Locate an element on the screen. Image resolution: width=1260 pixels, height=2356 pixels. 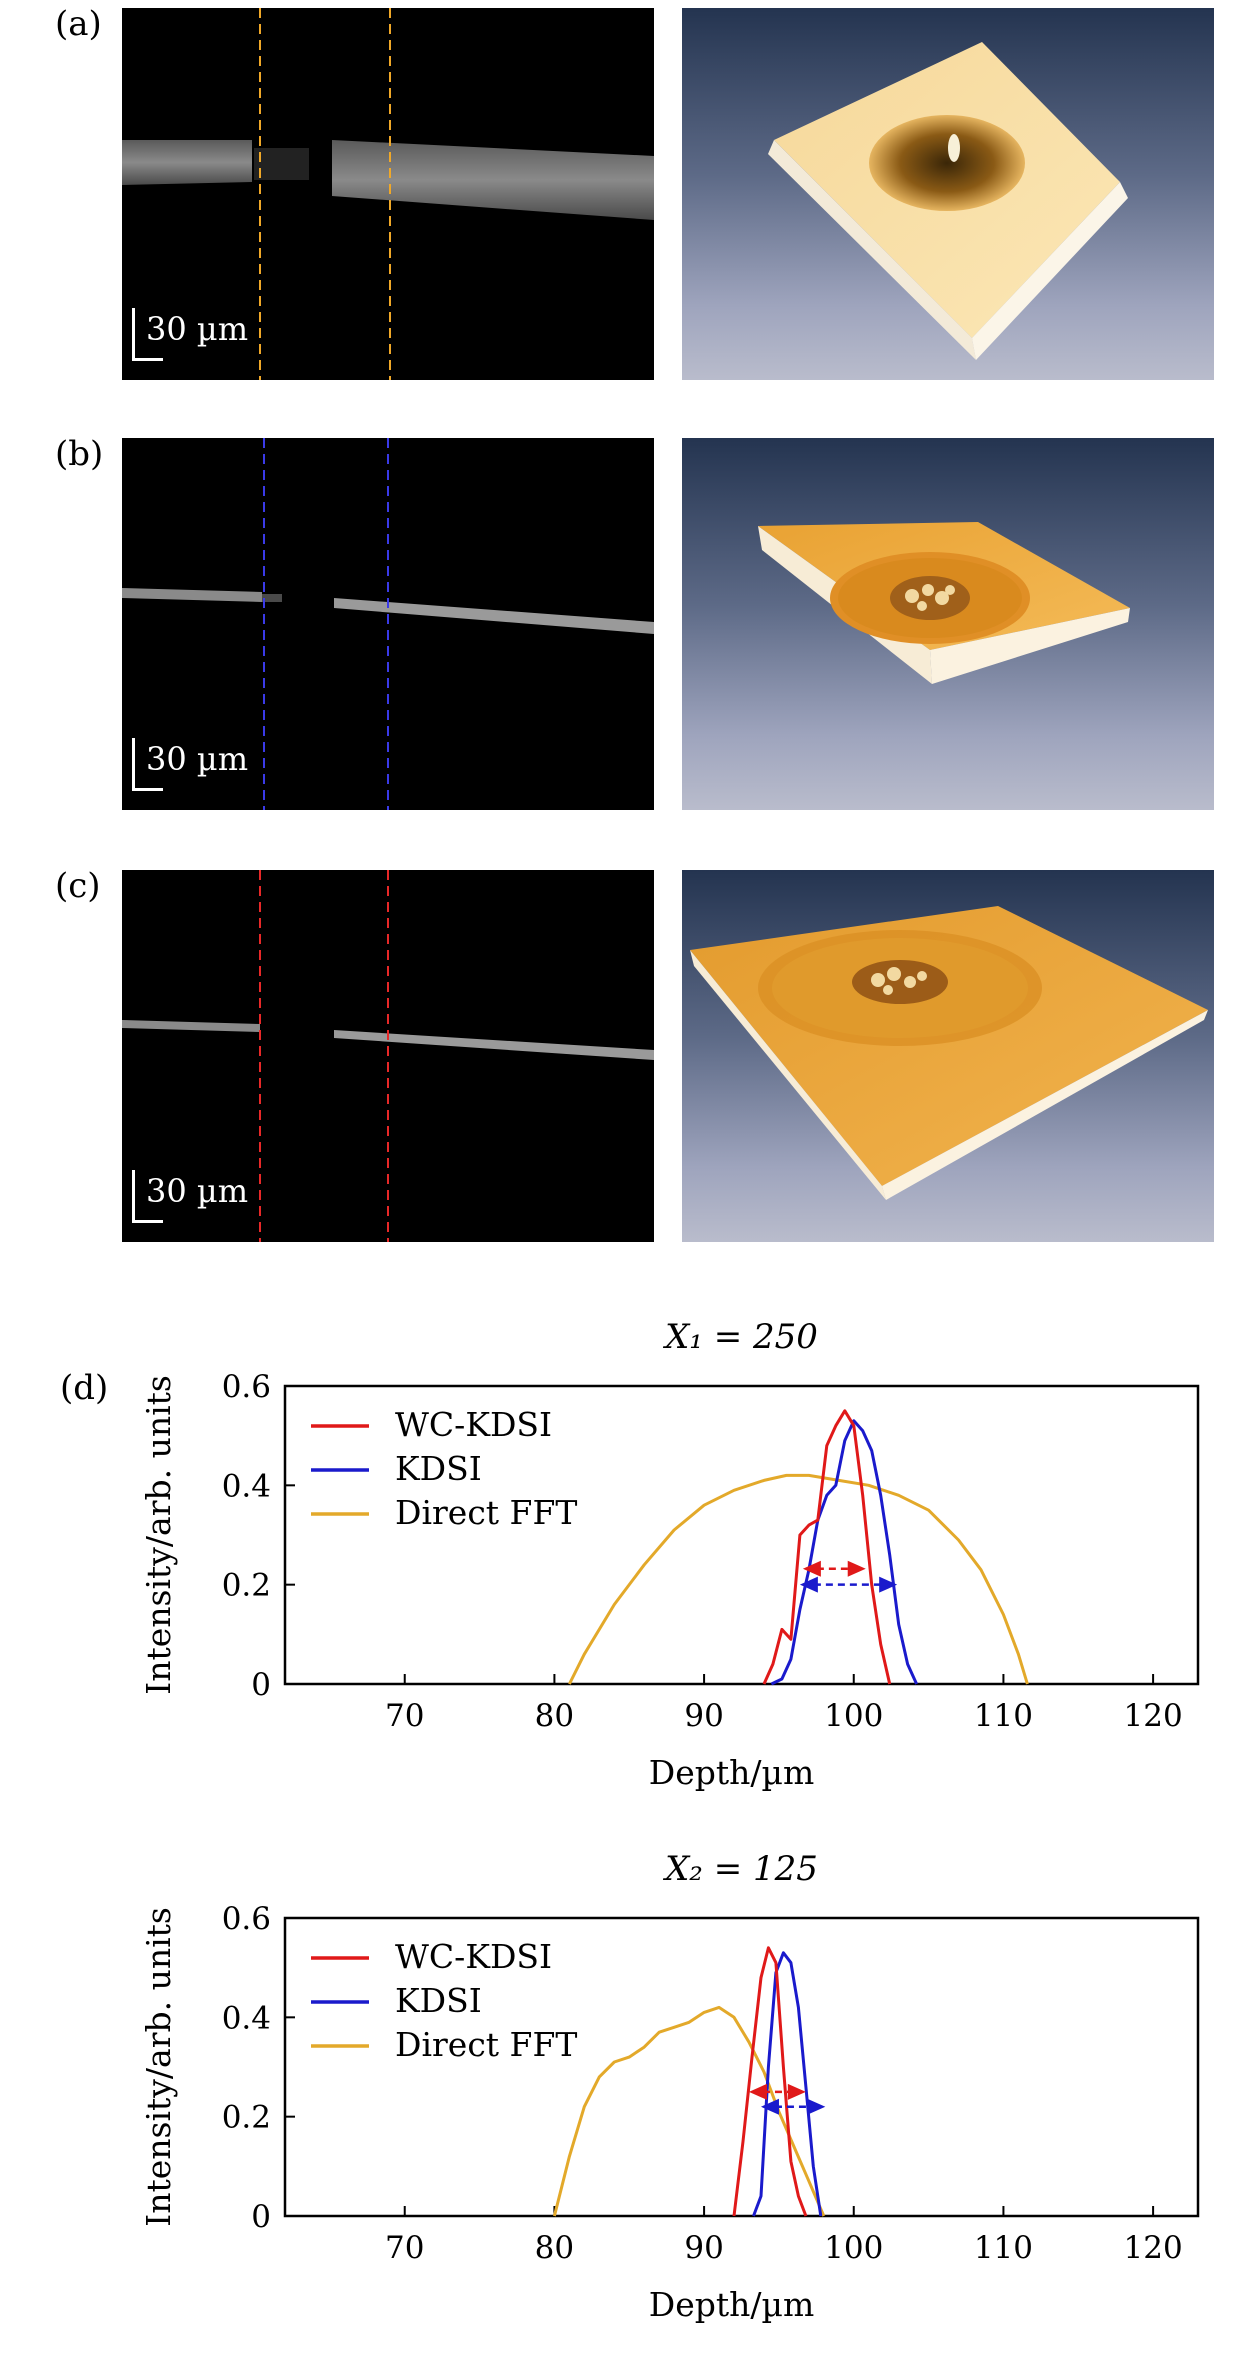
bscan-image-b: 30 µm is located at coordinates (388, 624).